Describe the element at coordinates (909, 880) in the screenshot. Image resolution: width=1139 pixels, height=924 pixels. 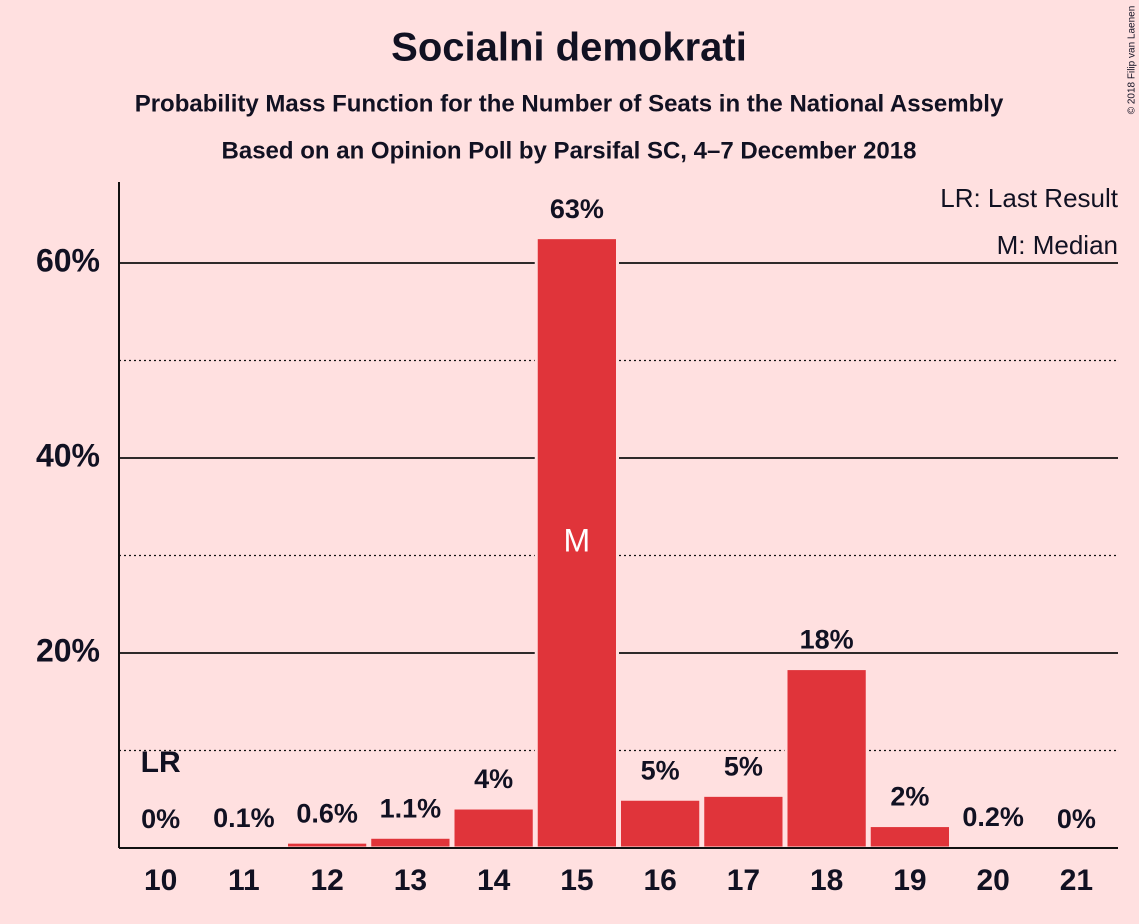
I see `x-tick-label: 19` at that location.